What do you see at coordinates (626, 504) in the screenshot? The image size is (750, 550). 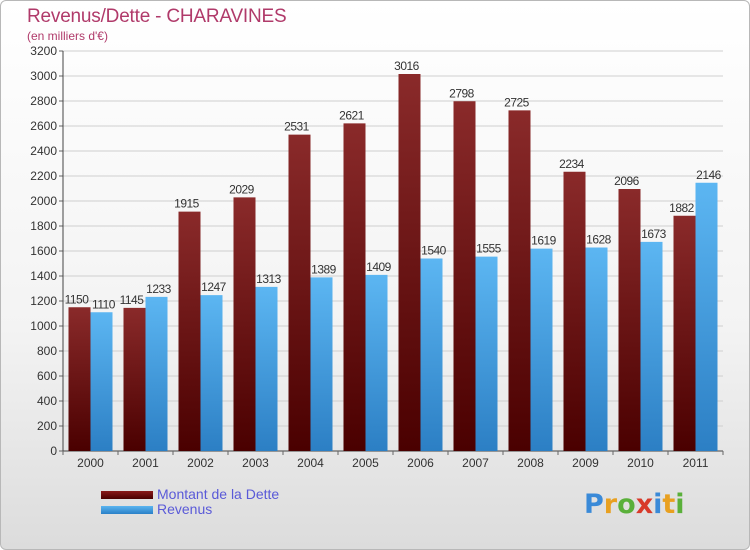 I see `logo-letter: o` at bounding box center [626, 504].